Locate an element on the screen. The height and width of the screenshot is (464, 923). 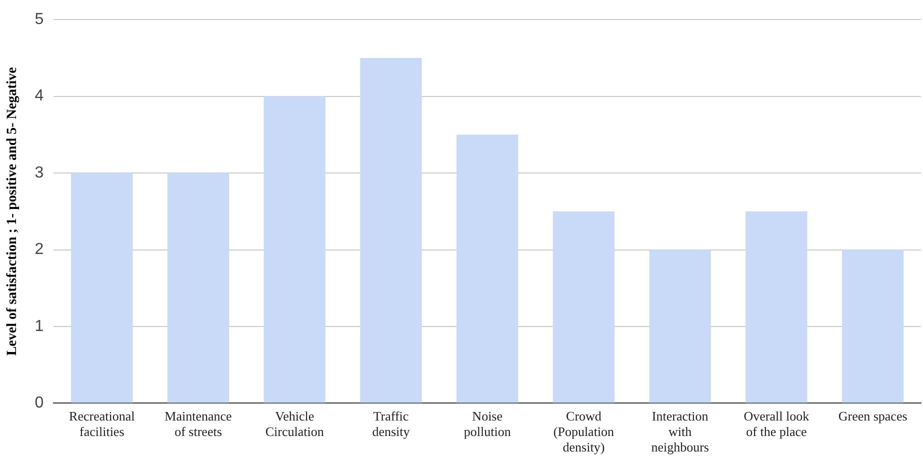
y-tick-label: 1 is located at coordinates (39, 326).